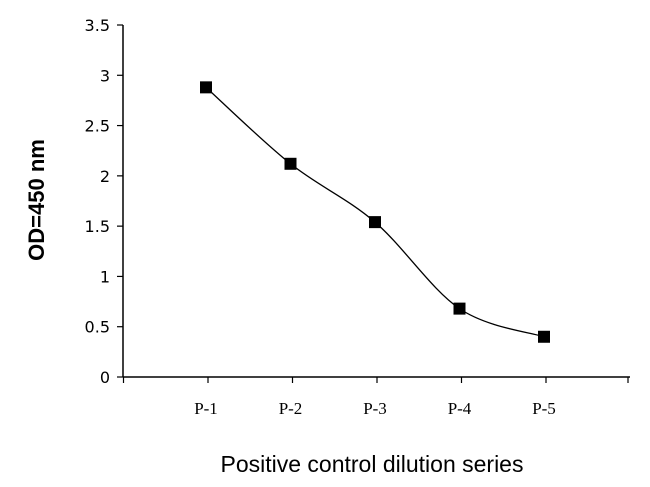 The height and width of the screenshot is (487, 650). What do you see at coordinates (375, 408) in the screenshot?
I see `x-tick-label: P-3` at bounding box center [375, 408].